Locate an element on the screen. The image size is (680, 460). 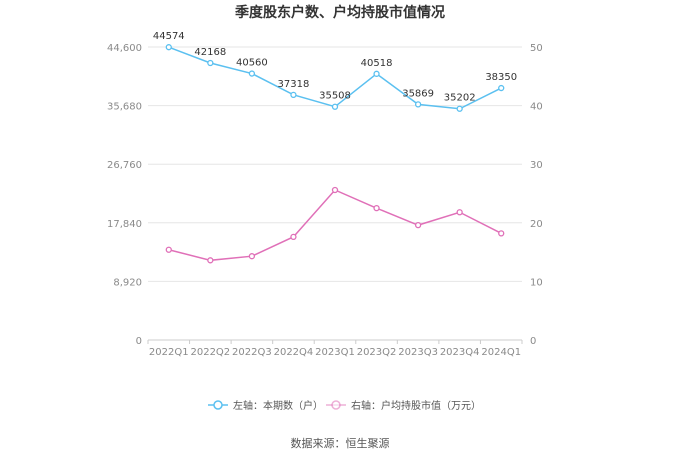
right-tick-label: 20 is located at coordinates (536, 224).